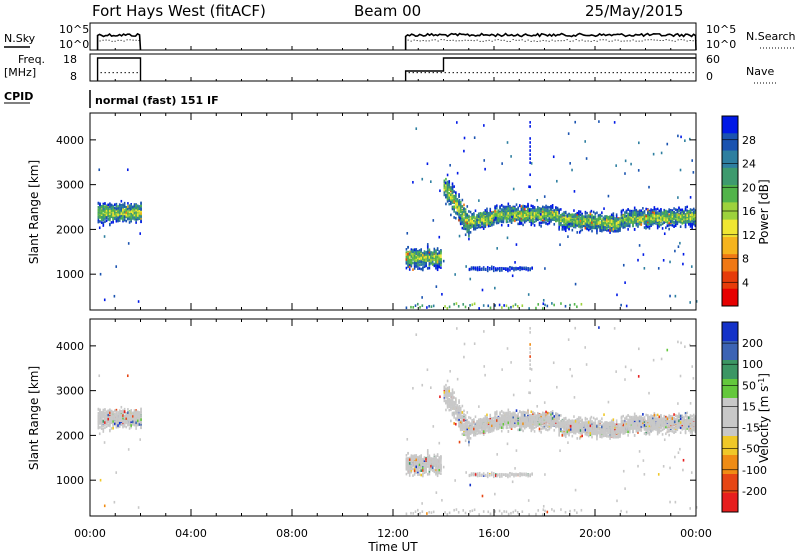  What do you see at coordinates (31, 59) in the screenshot?
I see `freq-label: Freq.` at bounding box center [31, 59].